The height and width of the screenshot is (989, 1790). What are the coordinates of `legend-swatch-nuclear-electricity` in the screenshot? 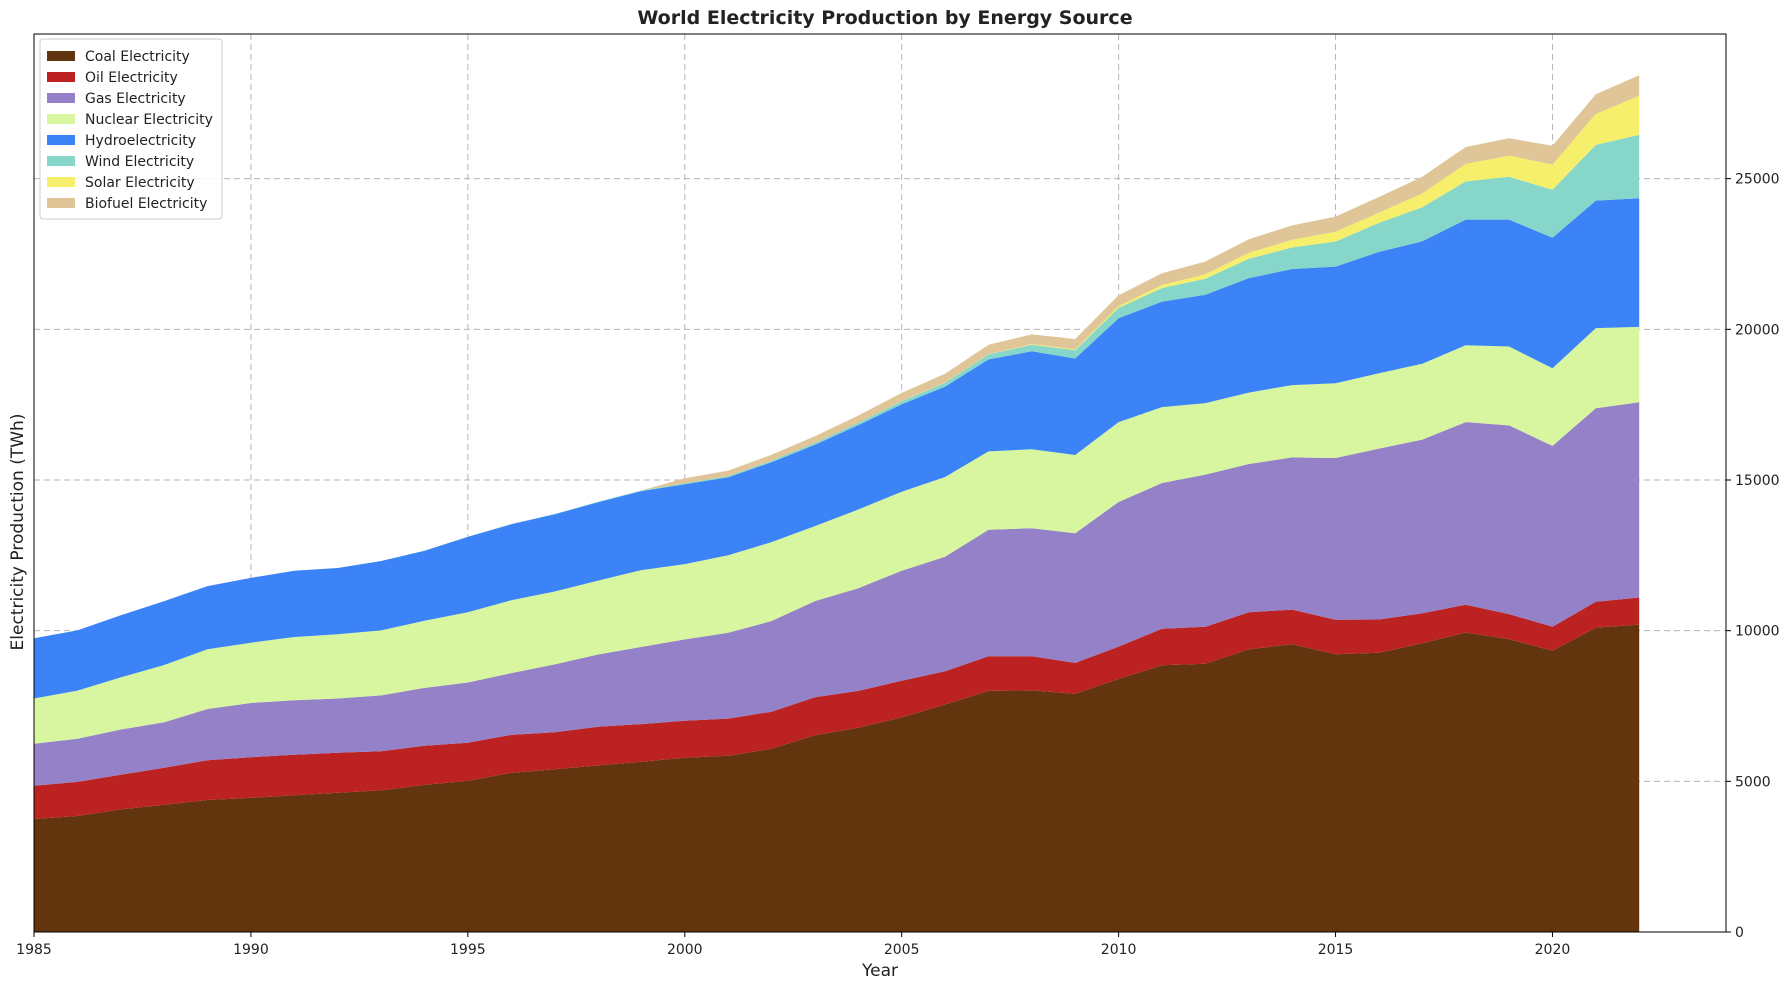 It's located at (61, 119).